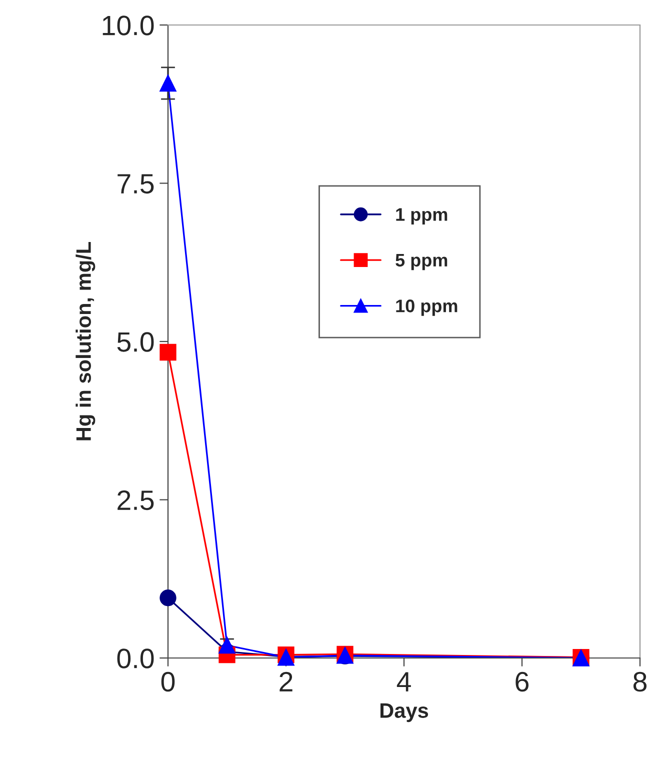 The image size is (656, 782). I want to click on y-tick-label: 2.5, so click(136, 500).